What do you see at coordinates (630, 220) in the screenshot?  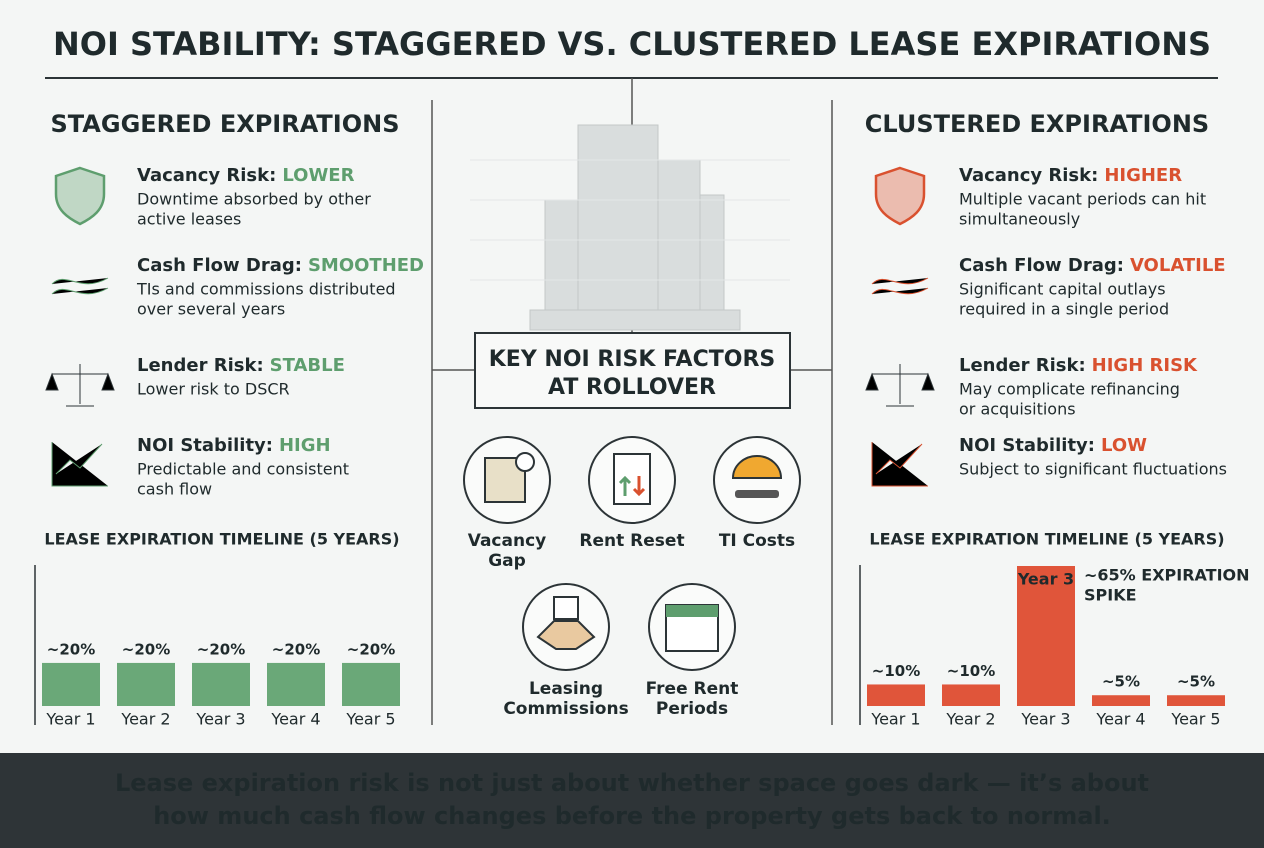 I see `grid-backdrop` at bounding box center [630, 220].